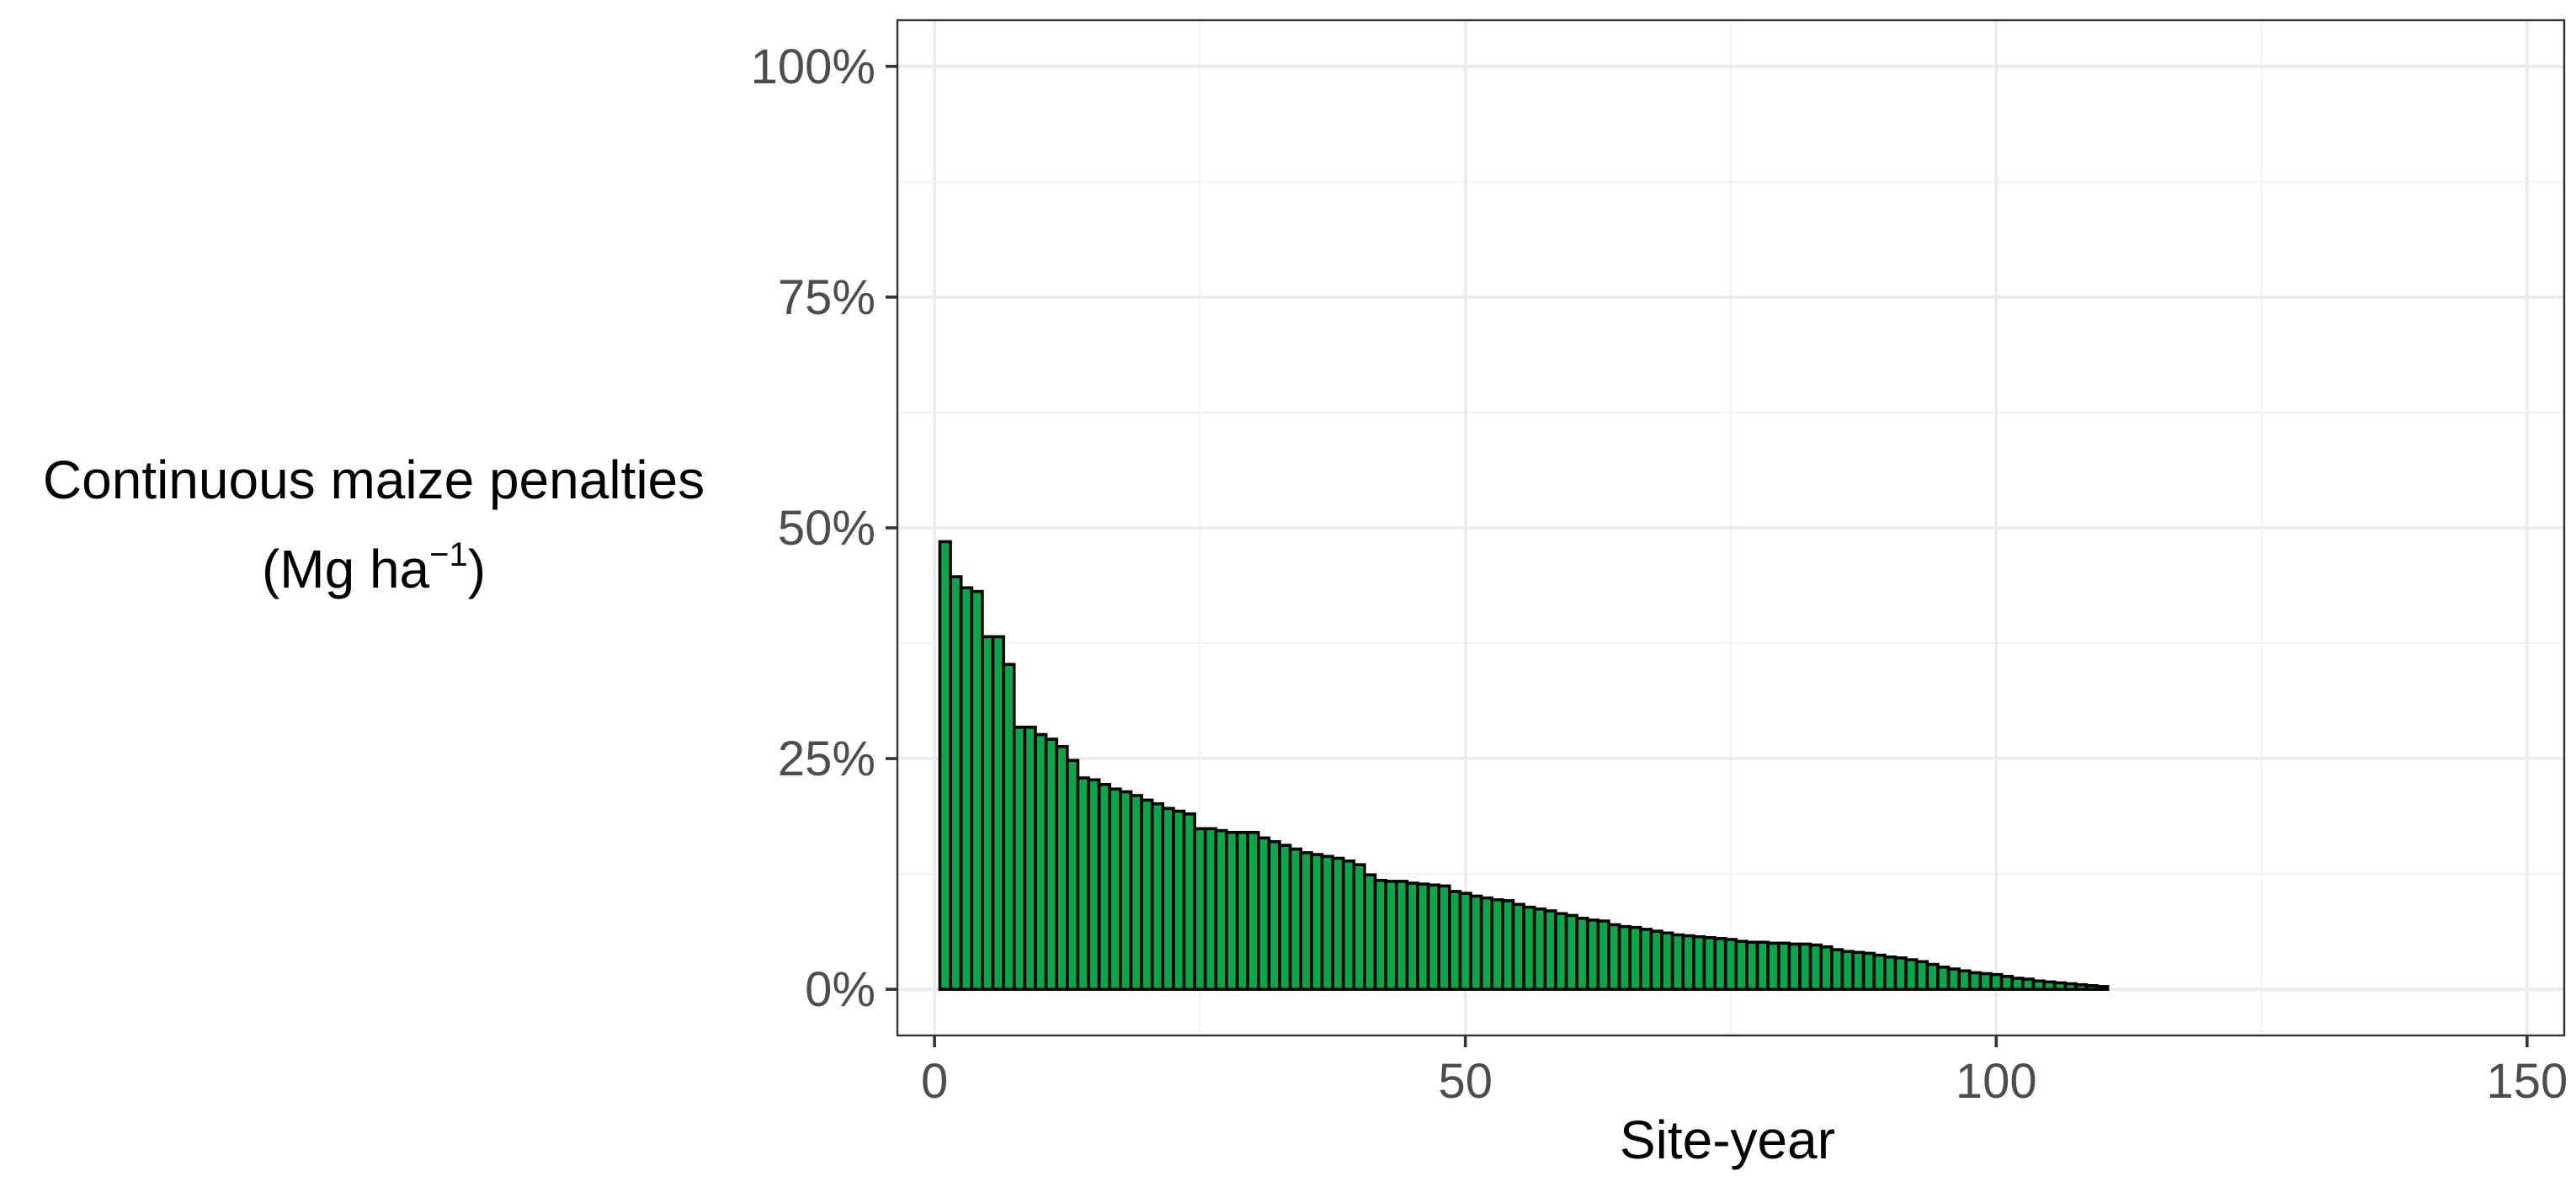 This screenshot has height=1187, width=2576. I want to click on x-tick-label: 100, so click(1997, 1081).